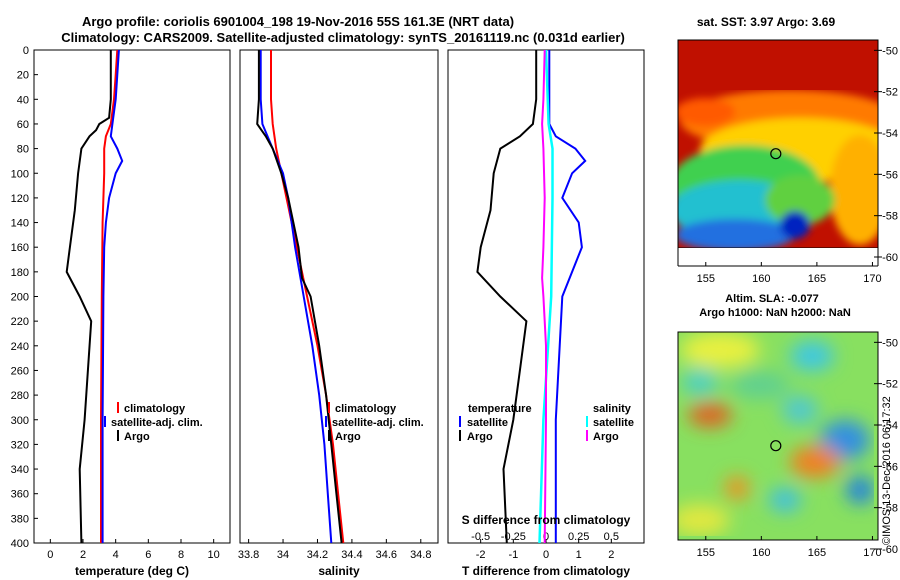 The width and height of the screenshot is (900, 580). What do you see at coordinates (613, 423) in the screenshot?
I see `legend-label-s-satellite: satellite` at bounding box center [613, 423].